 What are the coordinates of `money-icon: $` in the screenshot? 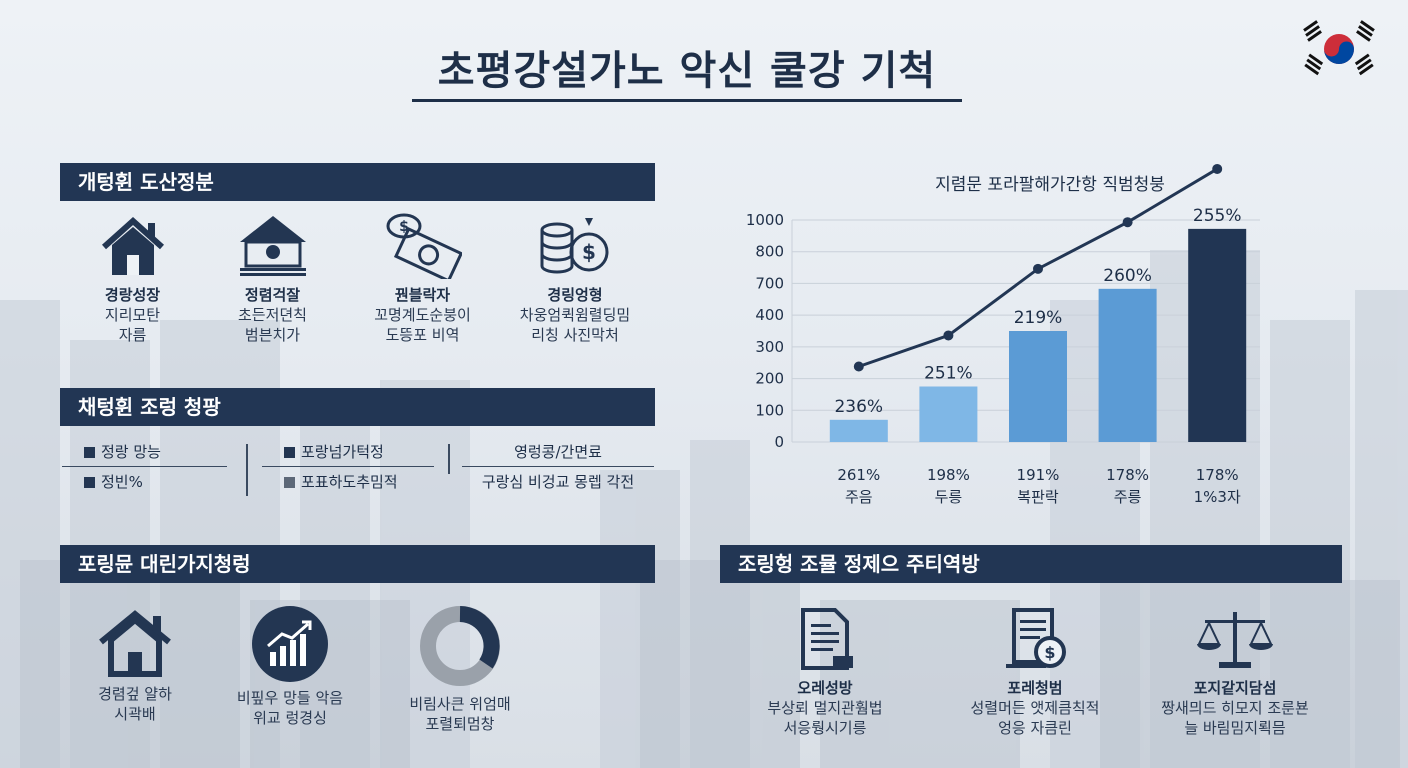 It's located at (424, 246).